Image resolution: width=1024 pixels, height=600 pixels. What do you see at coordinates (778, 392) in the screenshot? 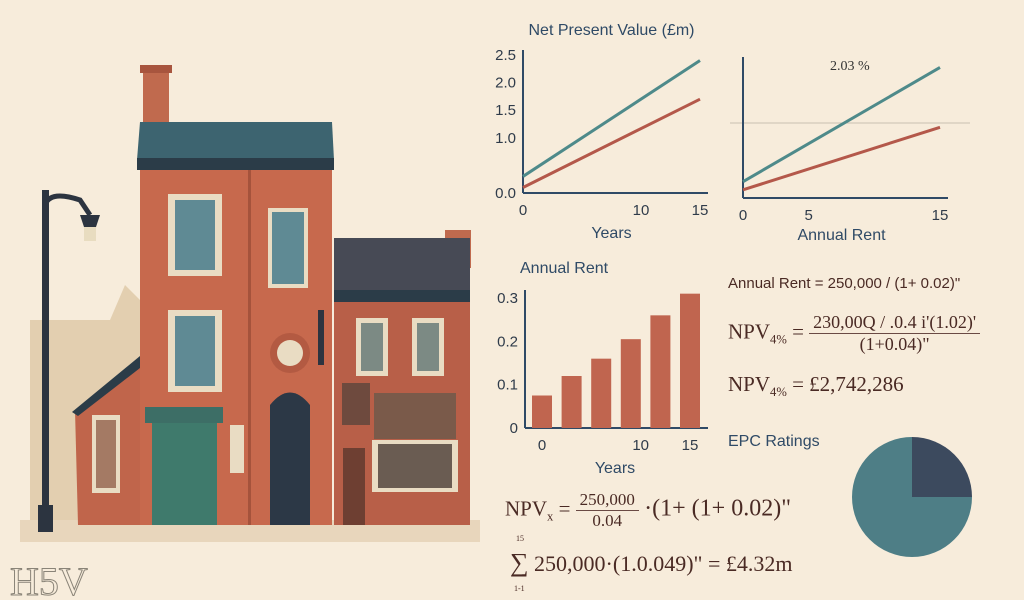
I see `npv4-result-sub: 4%` at bounding box center [778, 392].